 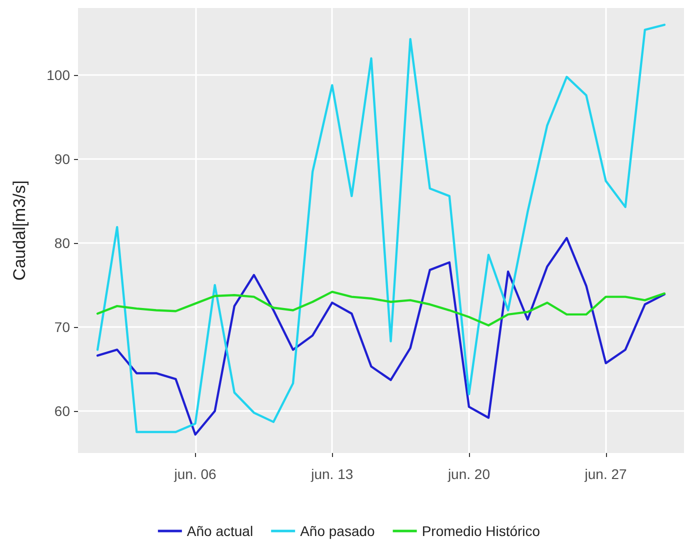 What do you see at coordinates (62, 327) in the screenshot?
I see `y-tick-label: 70` at bounding box center [62, 327].